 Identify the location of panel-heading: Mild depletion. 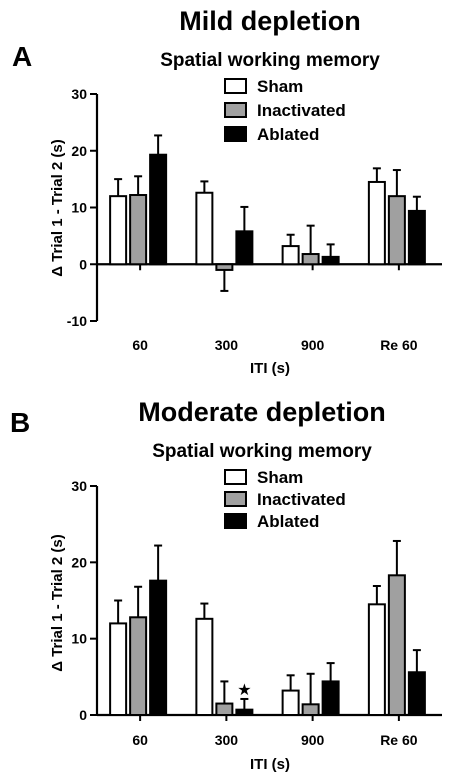
(270, 21).